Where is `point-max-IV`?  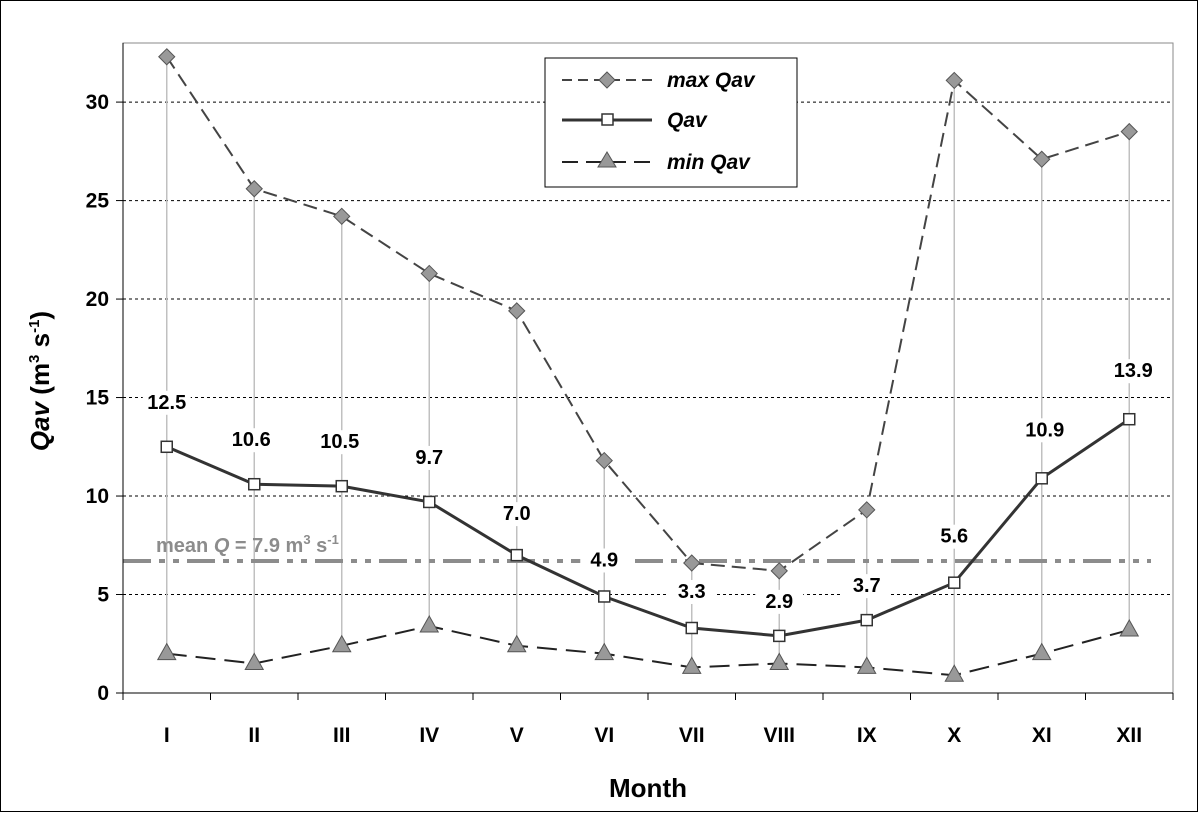 point-max-IV is located at coordinates (429, 273).